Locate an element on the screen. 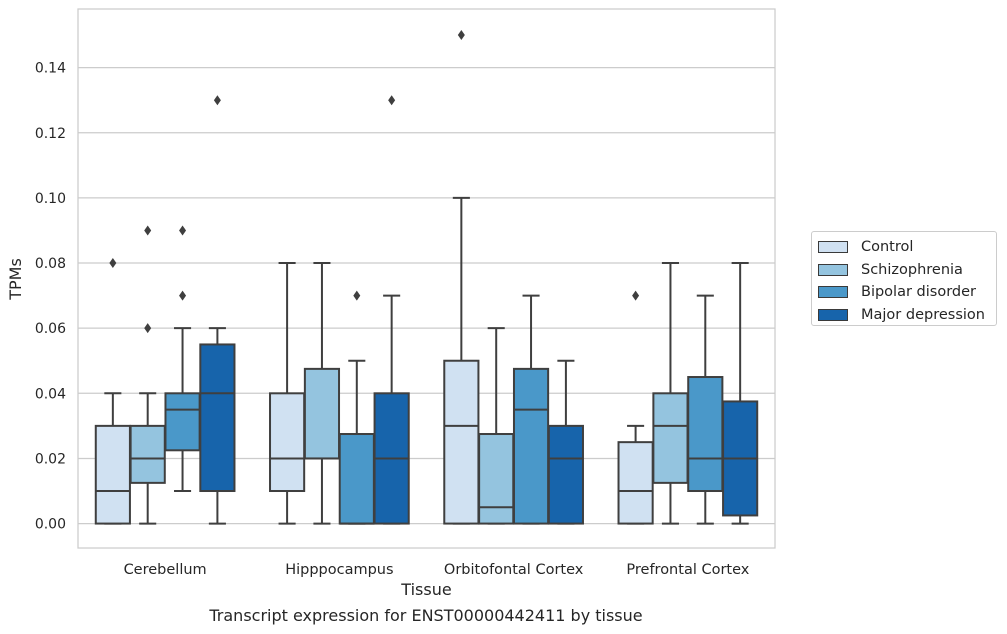 The width and height of the screenshot is (1007, 634). legend-item: Schizophrenia is located at coordinates (907, 270).